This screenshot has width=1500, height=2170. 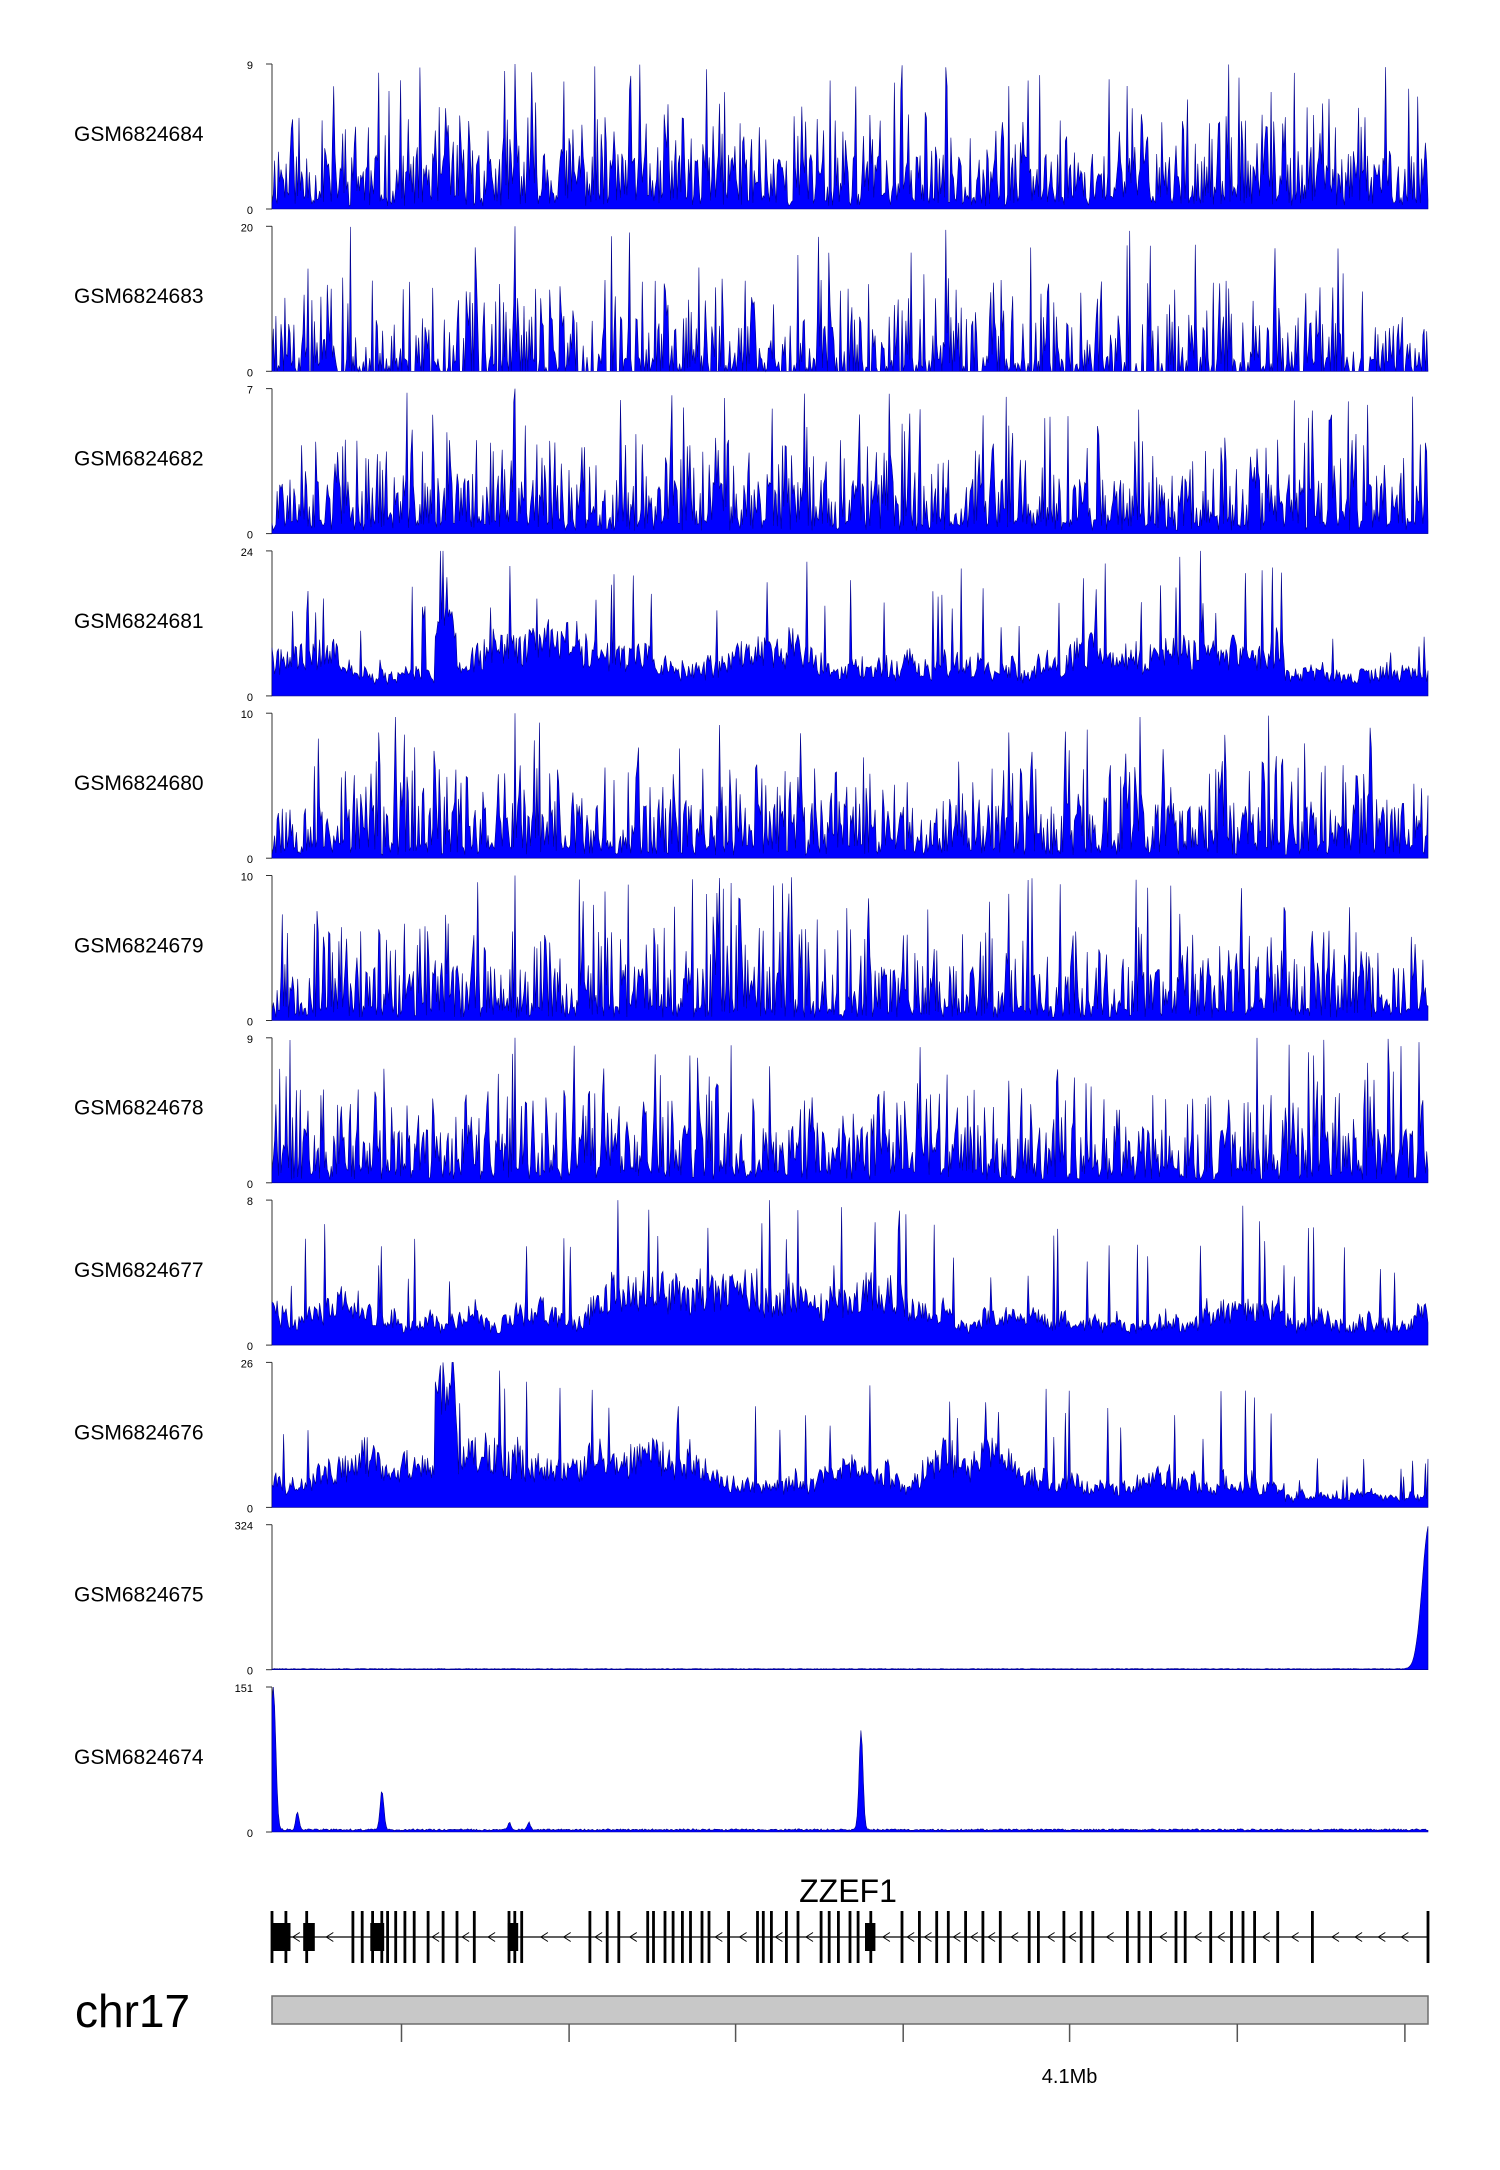 What do you see at coordinates (244, 1527) in the screenshot?
I see `y-max-label: 324` at bounding box center [244, 1527].